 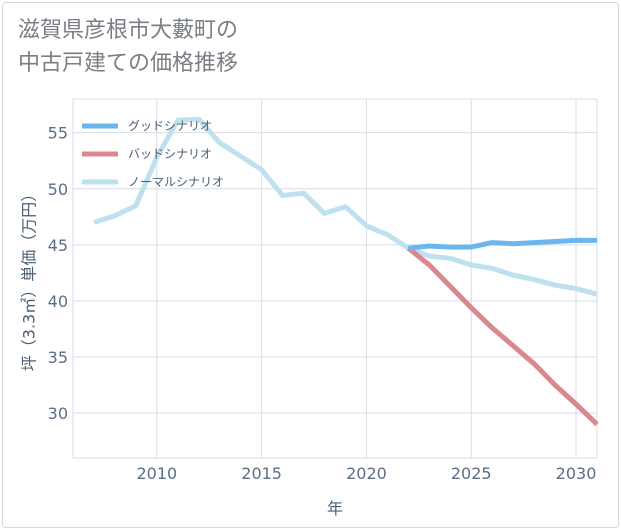 What do you see at coordinates (156, 473) in the screenshot?
I see `x-tick-label: 2010` at bounding box center [156, 473].